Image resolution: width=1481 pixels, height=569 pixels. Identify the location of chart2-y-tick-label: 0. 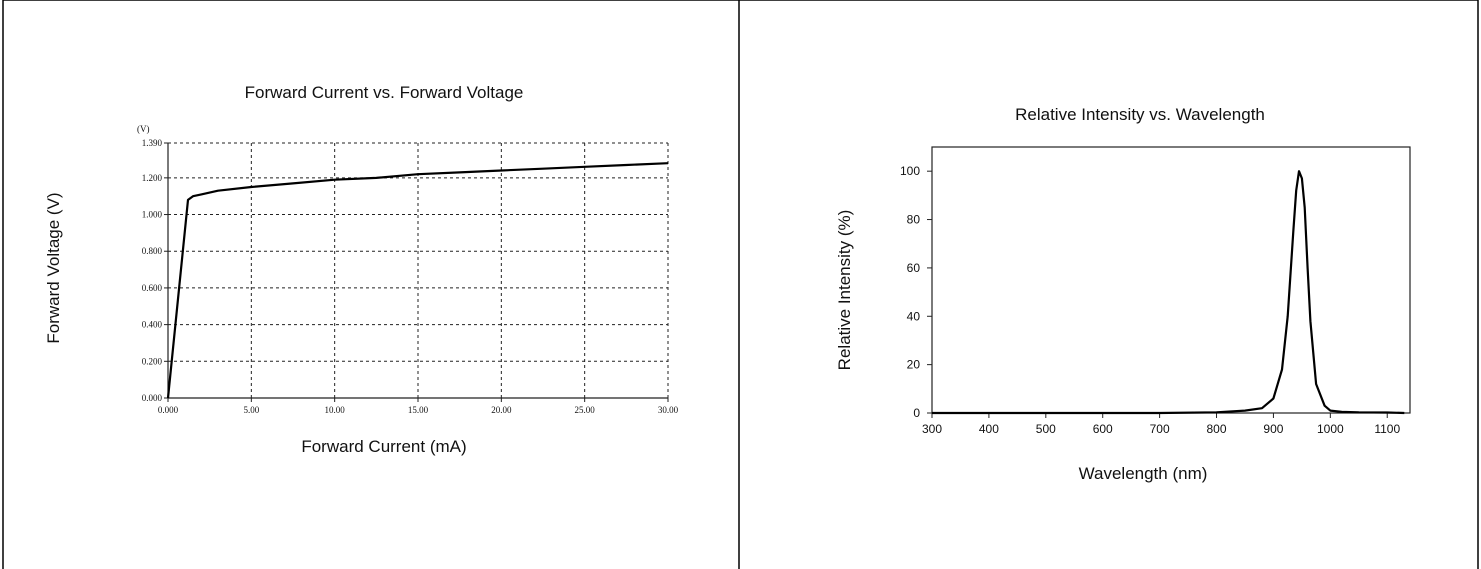
(916, 413).